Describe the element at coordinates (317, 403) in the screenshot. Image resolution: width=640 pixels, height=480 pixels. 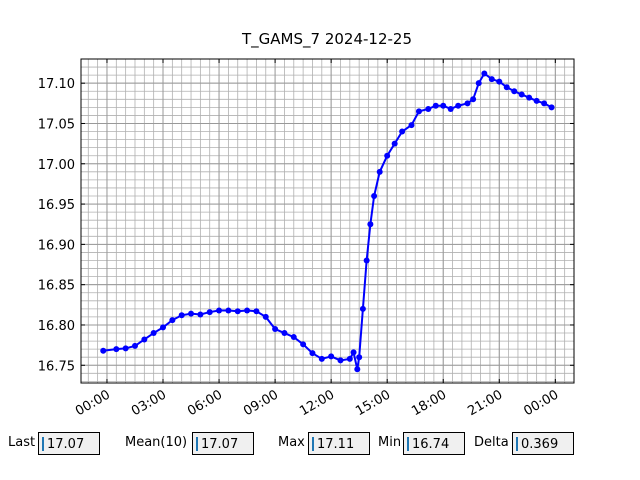
I see `x-tick-label: 12:00` at that location.